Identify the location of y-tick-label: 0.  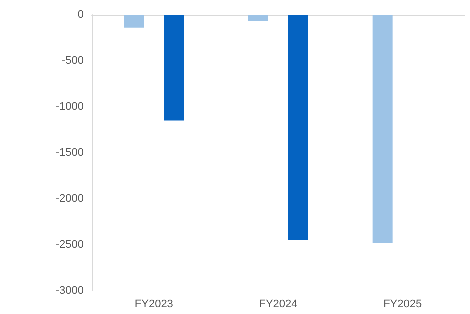
(81, 15).